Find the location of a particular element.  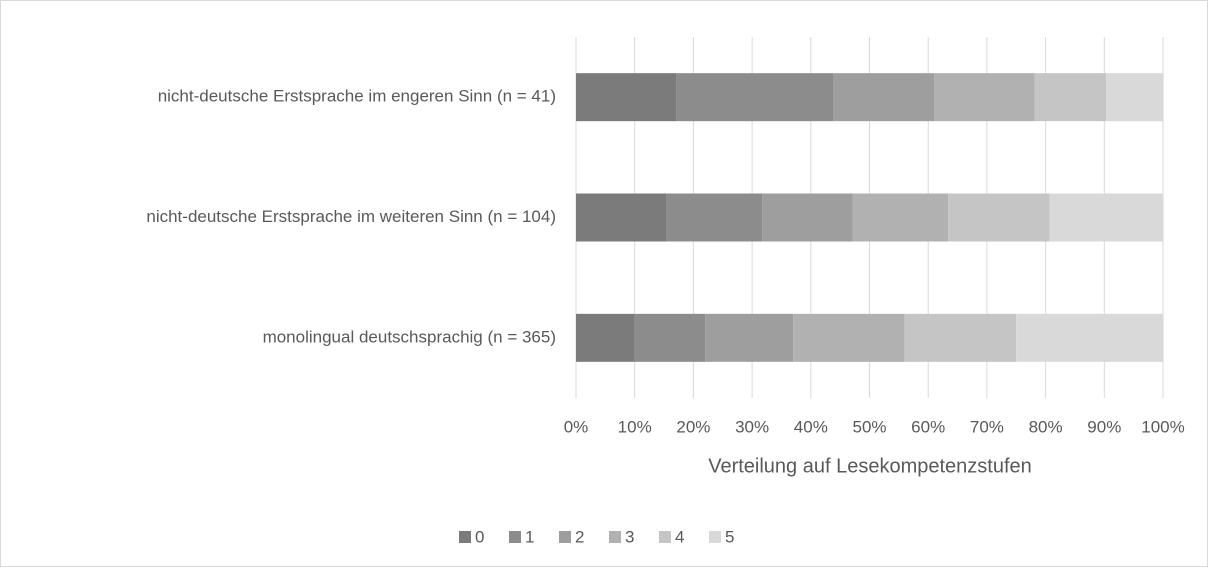

legend-label: 1 is located at coordinates (529, 536).